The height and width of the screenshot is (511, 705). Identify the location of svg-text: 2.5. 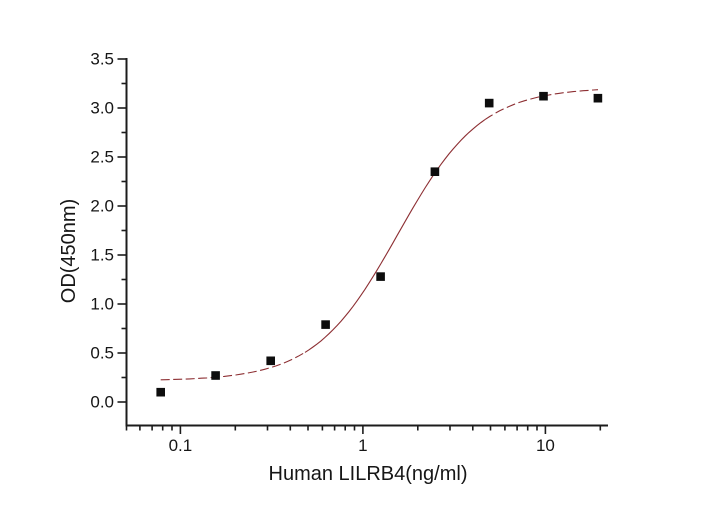
(102, 157).